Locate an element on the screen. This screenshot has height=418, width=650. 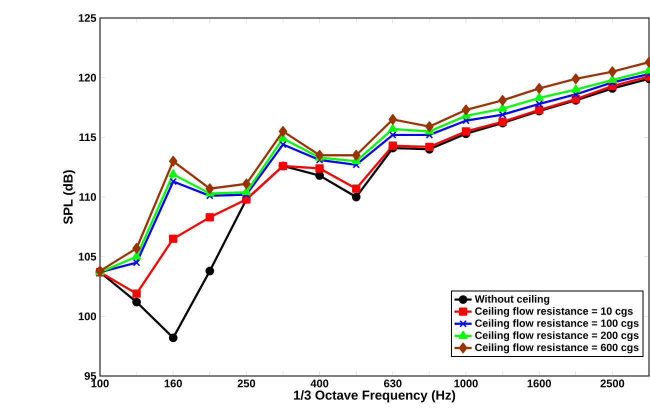
y-tick-label: 100 is located at coordinates (87, 316).